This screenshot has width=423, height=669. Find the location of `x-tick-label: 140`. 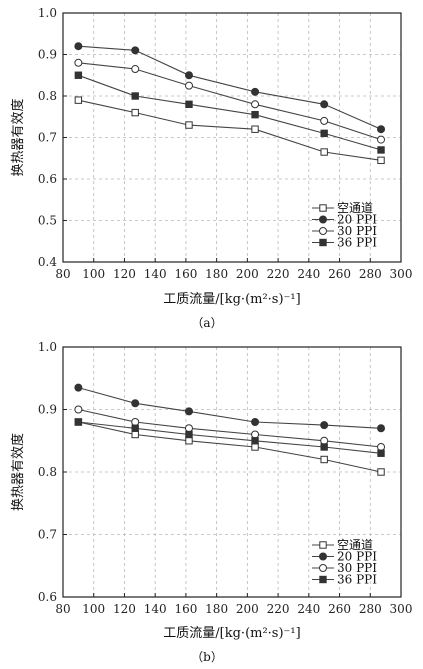

x-tick-label: 140 is located at coordinates (155, 609).